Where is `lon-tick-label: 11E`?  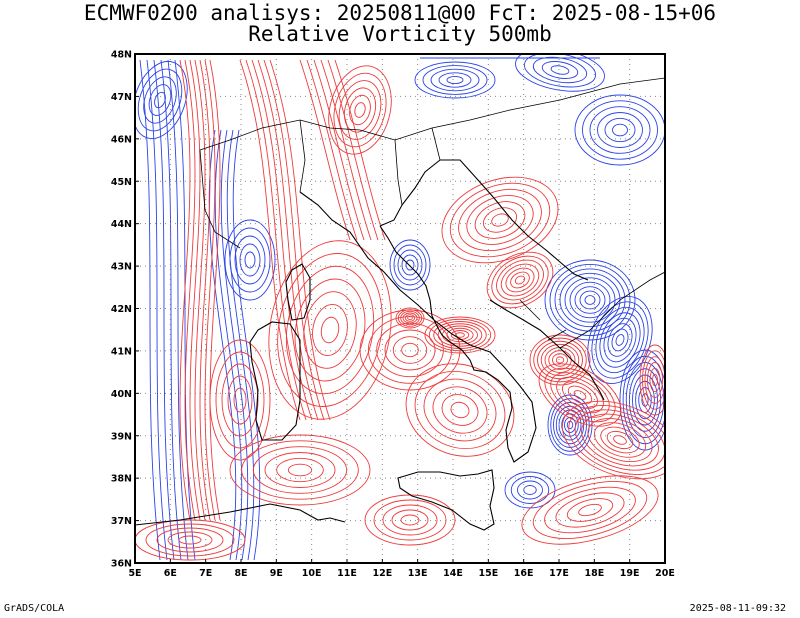 lon-tick-label: 11E is located at coordinates (347, 573).